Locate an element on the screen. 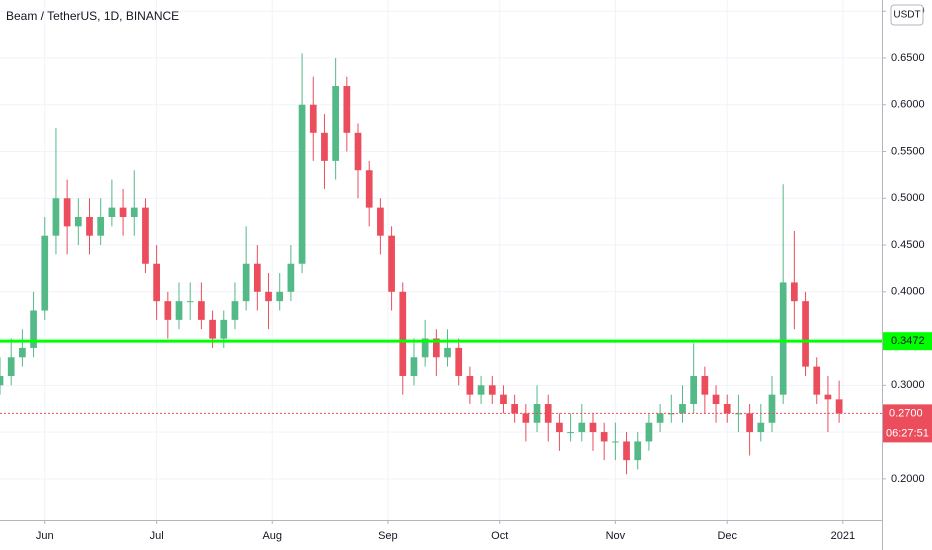 This screenshot has width=932, height=550. y-tick-label: 0.4000 is located at coordinates (908, 292).